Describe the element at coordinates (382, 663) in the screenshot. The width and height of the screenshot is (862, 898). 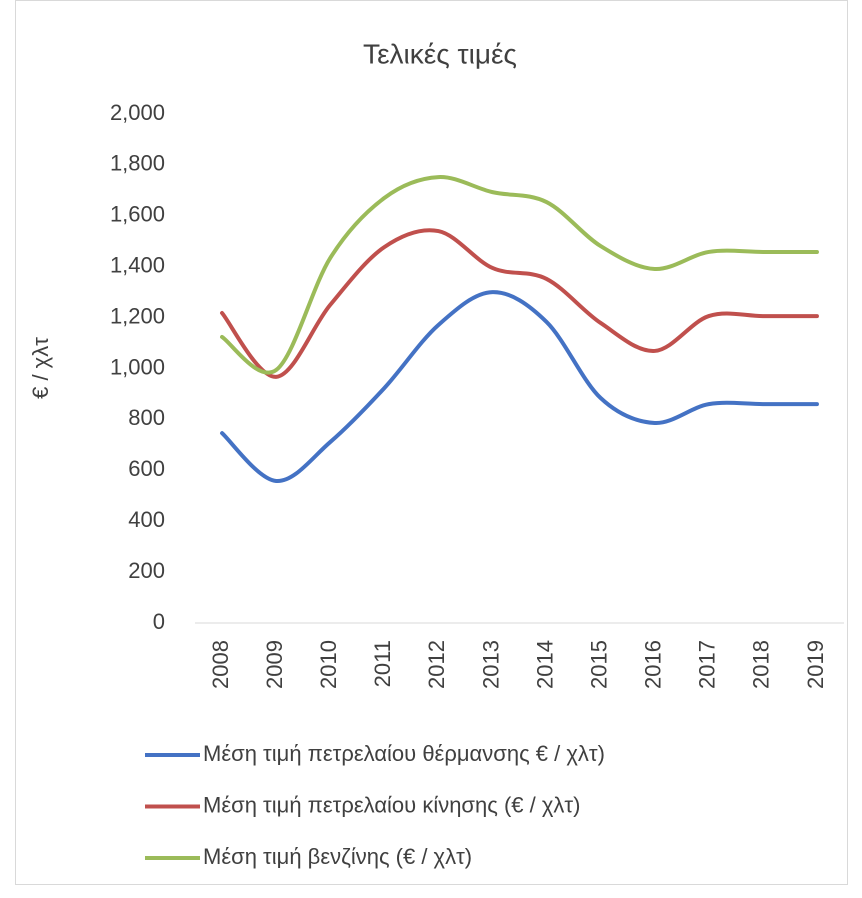
I see `x-tick-label: 2011` at that location.